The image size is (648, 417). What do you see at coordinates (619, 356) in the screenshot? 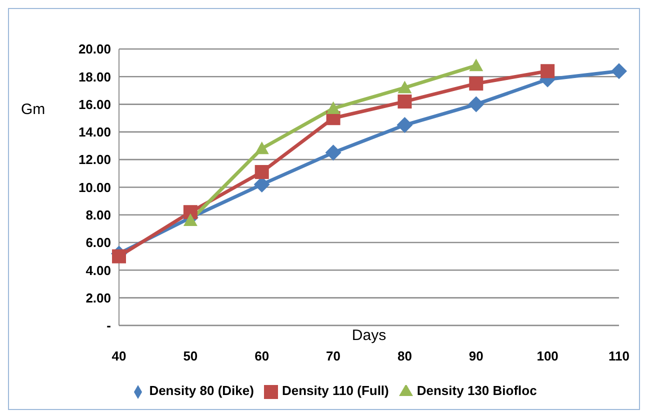
I see `x-tick-label: 110` at bounding box center [619, 356].